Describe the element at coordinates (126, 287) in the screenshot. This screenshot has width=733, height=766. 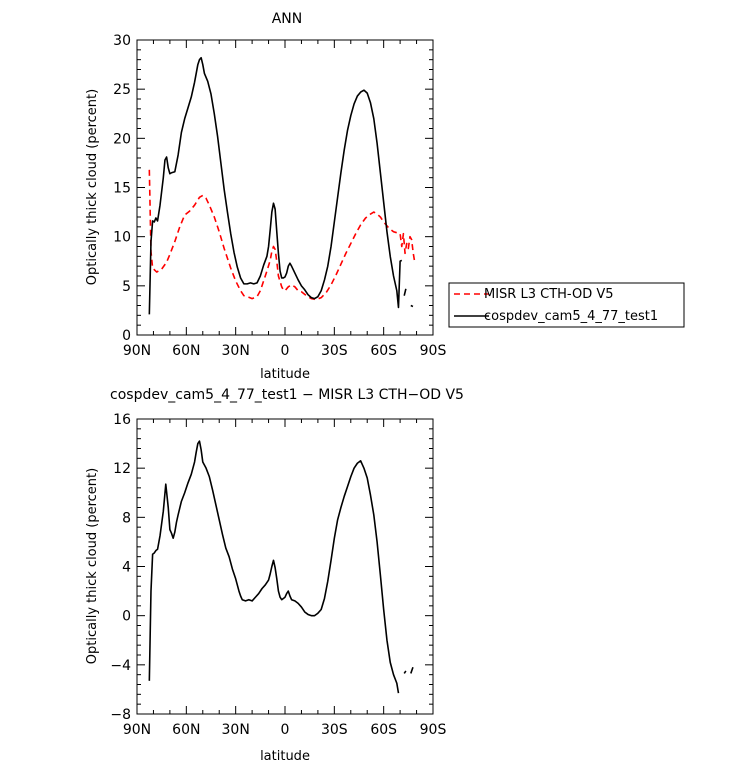
I see `top-y-tick-label: 5` at that location.